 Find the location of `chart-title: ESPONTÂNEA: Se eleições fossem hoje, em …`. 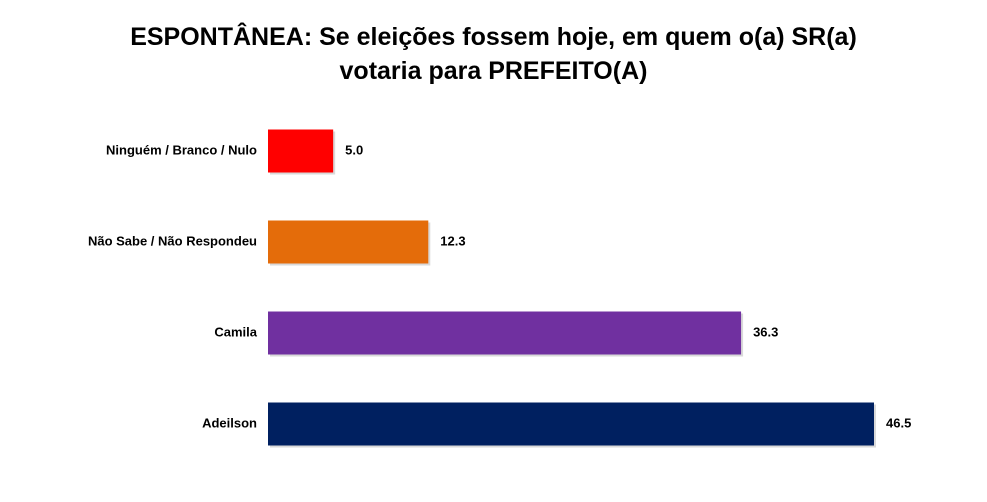

chart-title: ESPONTÂNEA: Se eleições fossem hoje, em … is located at coordinates (493, 54).